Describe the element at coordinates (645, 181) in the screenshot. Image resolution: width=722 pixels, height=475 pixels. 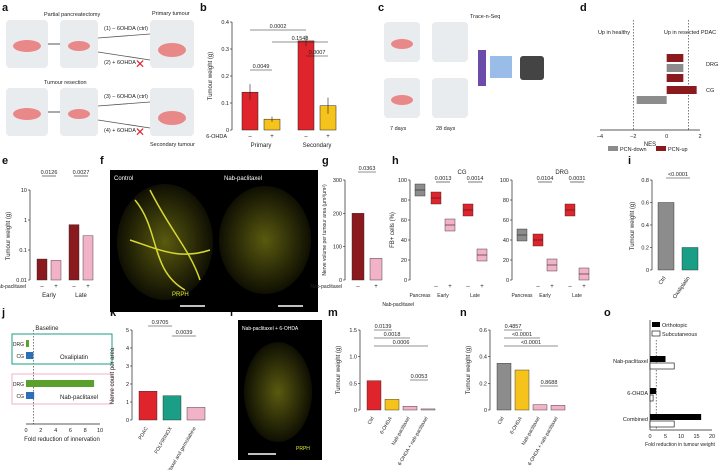
I see `i-y-tick-label: 0.8` at that location.